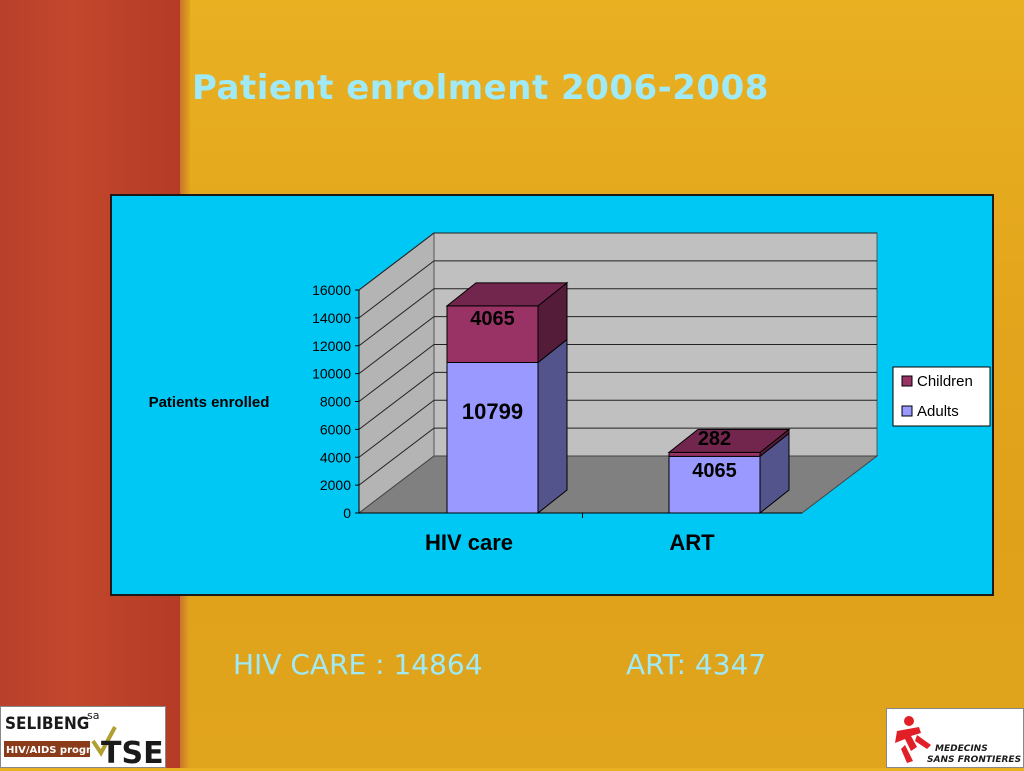 This screenshot has width=1024, height=771. I want to click on bar-top-art, so click(729, 440).